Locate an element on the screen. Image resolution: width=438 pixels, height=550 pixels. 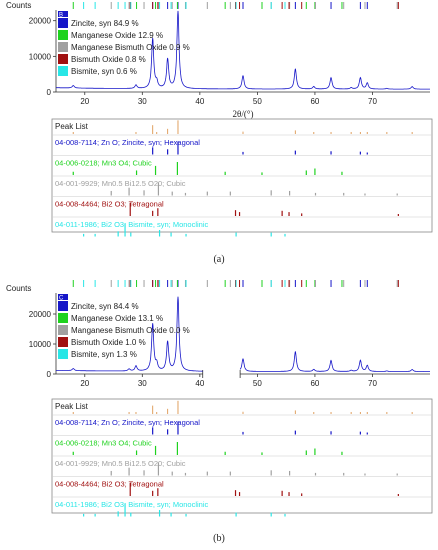
legend-entry: Zincite, syn 84.9 % is located at coordinates (105, 23).